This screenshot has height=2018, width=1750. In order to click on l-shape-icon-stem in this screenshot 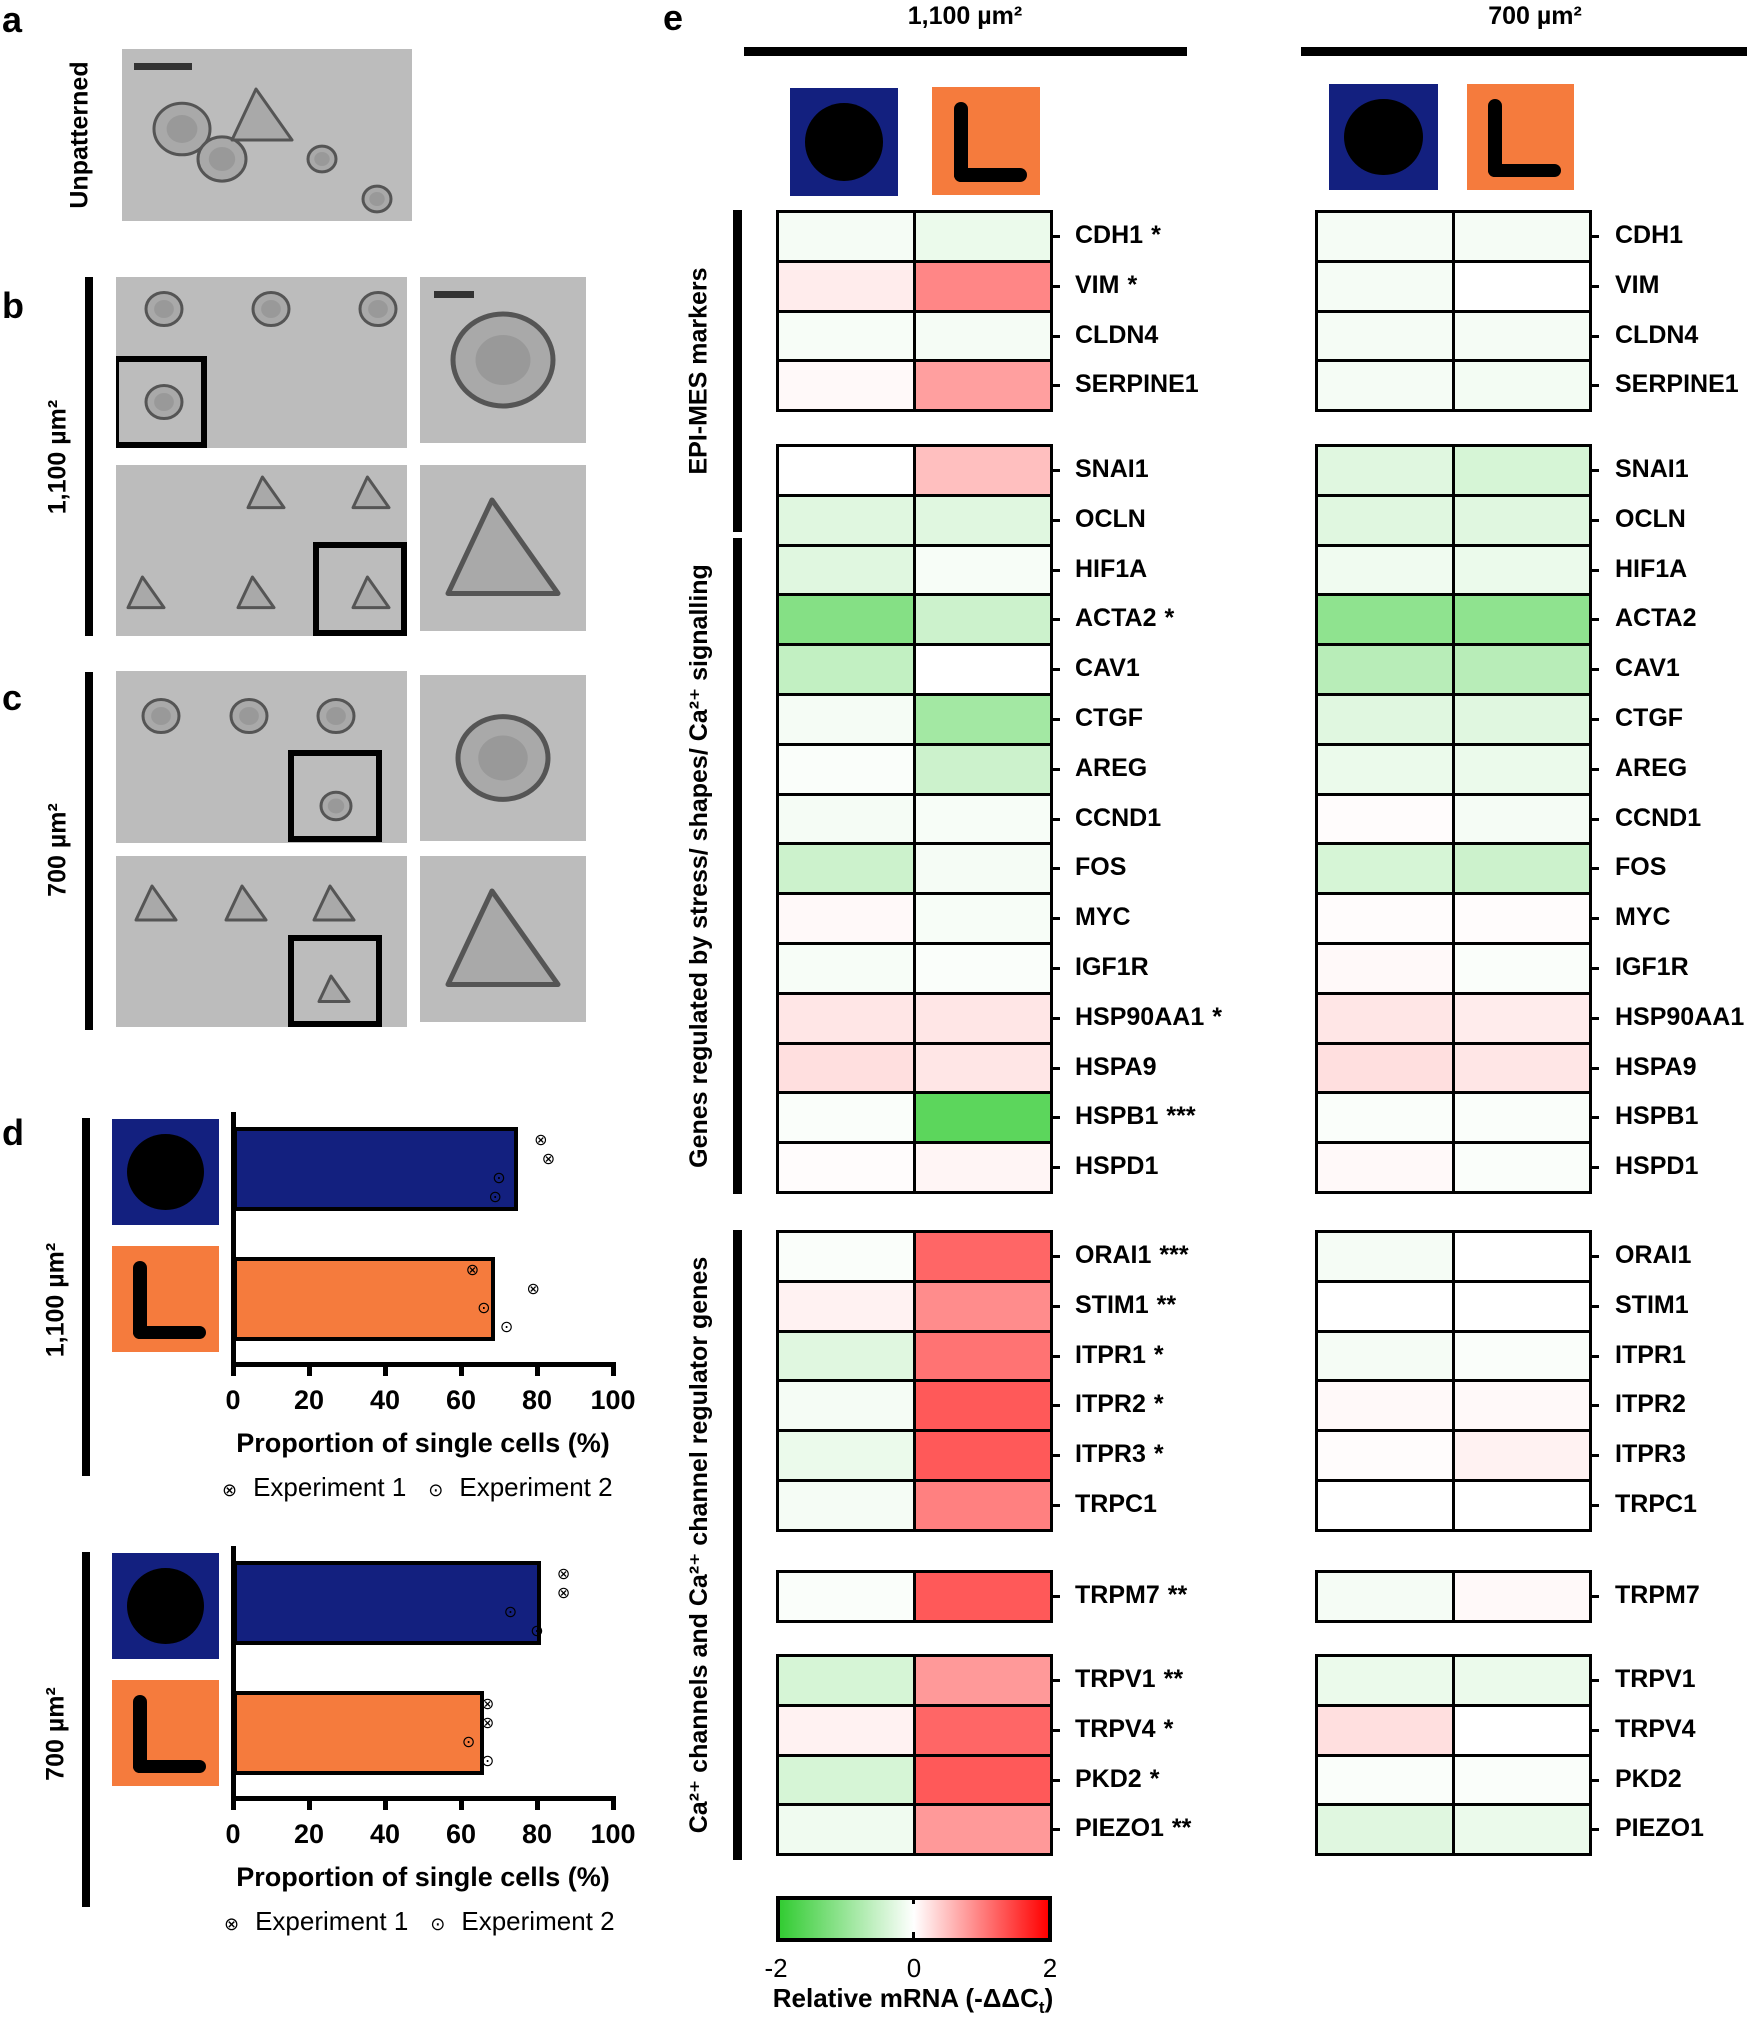, I will do `click(1495, 138)`.